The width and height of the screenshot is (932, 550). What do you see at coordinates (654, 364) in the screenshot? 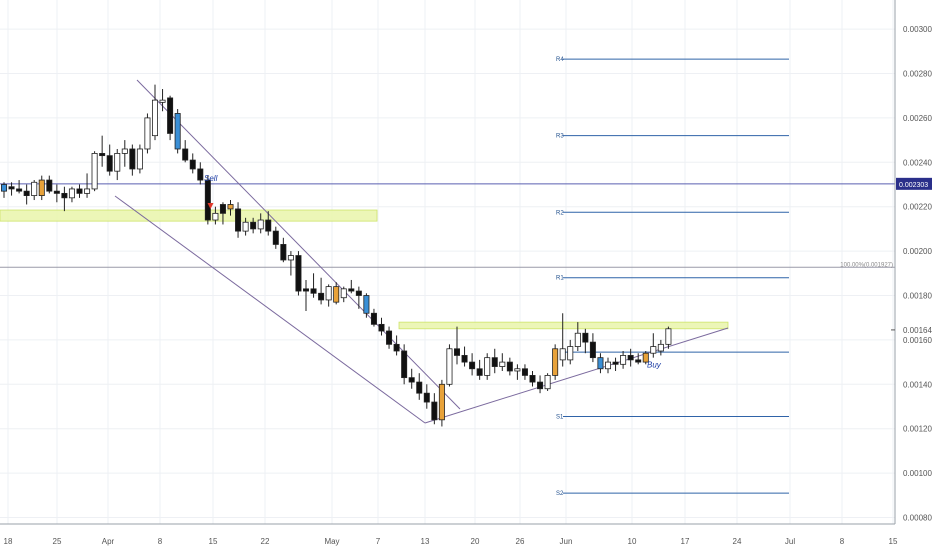
I see `buy-annotation: Buy` at bounding box center [654, 364].